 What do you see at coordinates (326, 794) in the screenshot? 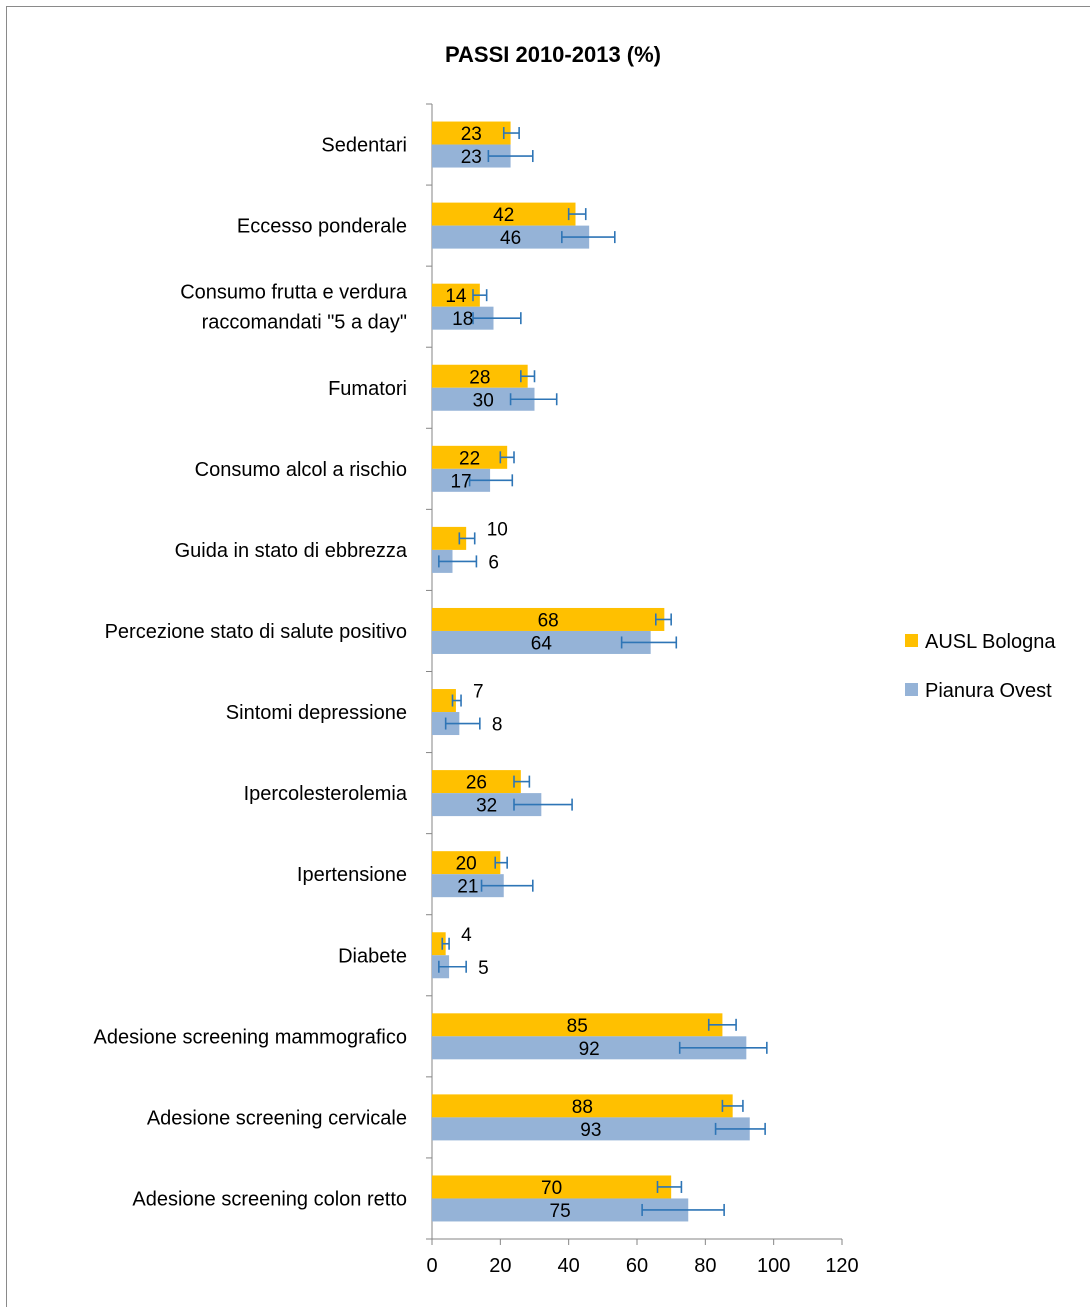
I see `category-label: Ipercolesterolemia` at bounding box center [326, 794].